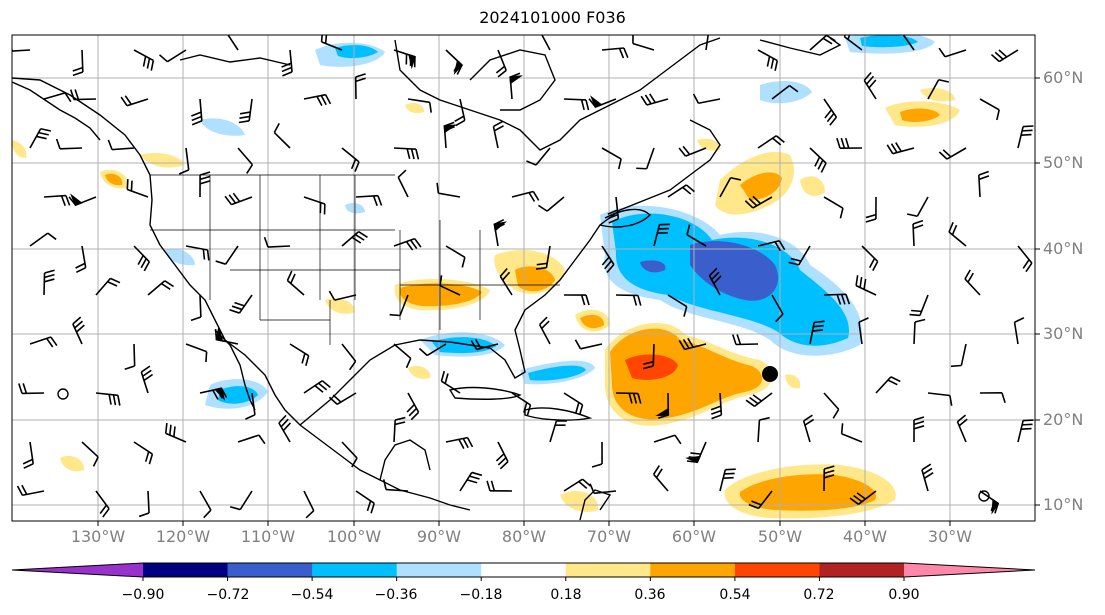 The image size is (1105, 615). What do you see at coordinates (694, 536) in the screenshot?
I see `lon-label-60w: 60°W` at bounding box center [694, 536].